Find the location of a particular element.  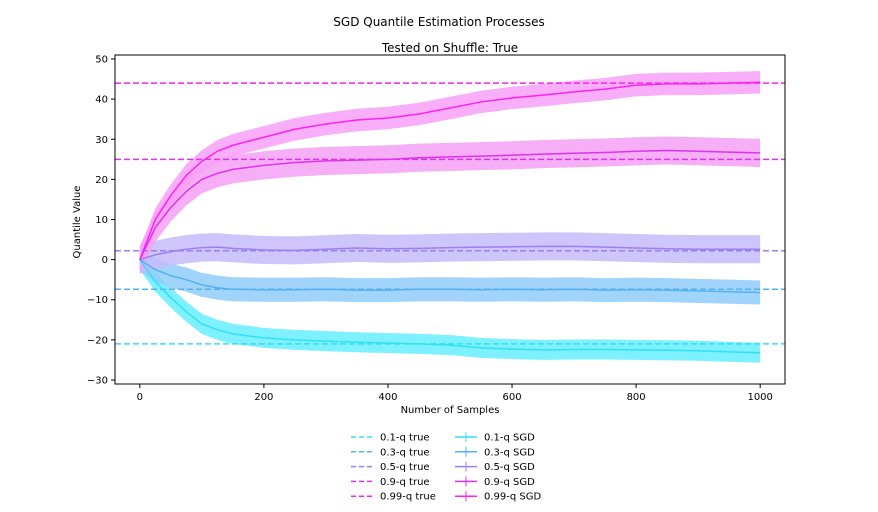

y-tick-label: −30 is located at coordinates (97, 380).